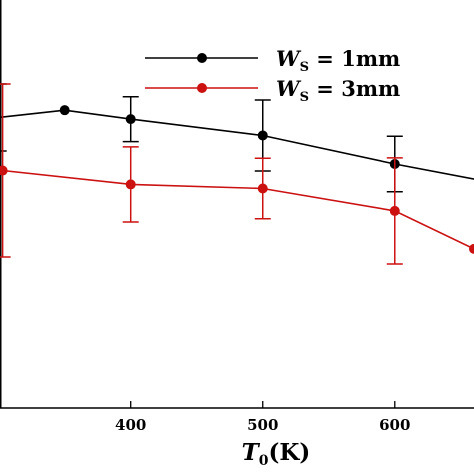 This screenshot has width=474, height=474. I want to click on x-axis-title: T0(K), so click(276, 454).